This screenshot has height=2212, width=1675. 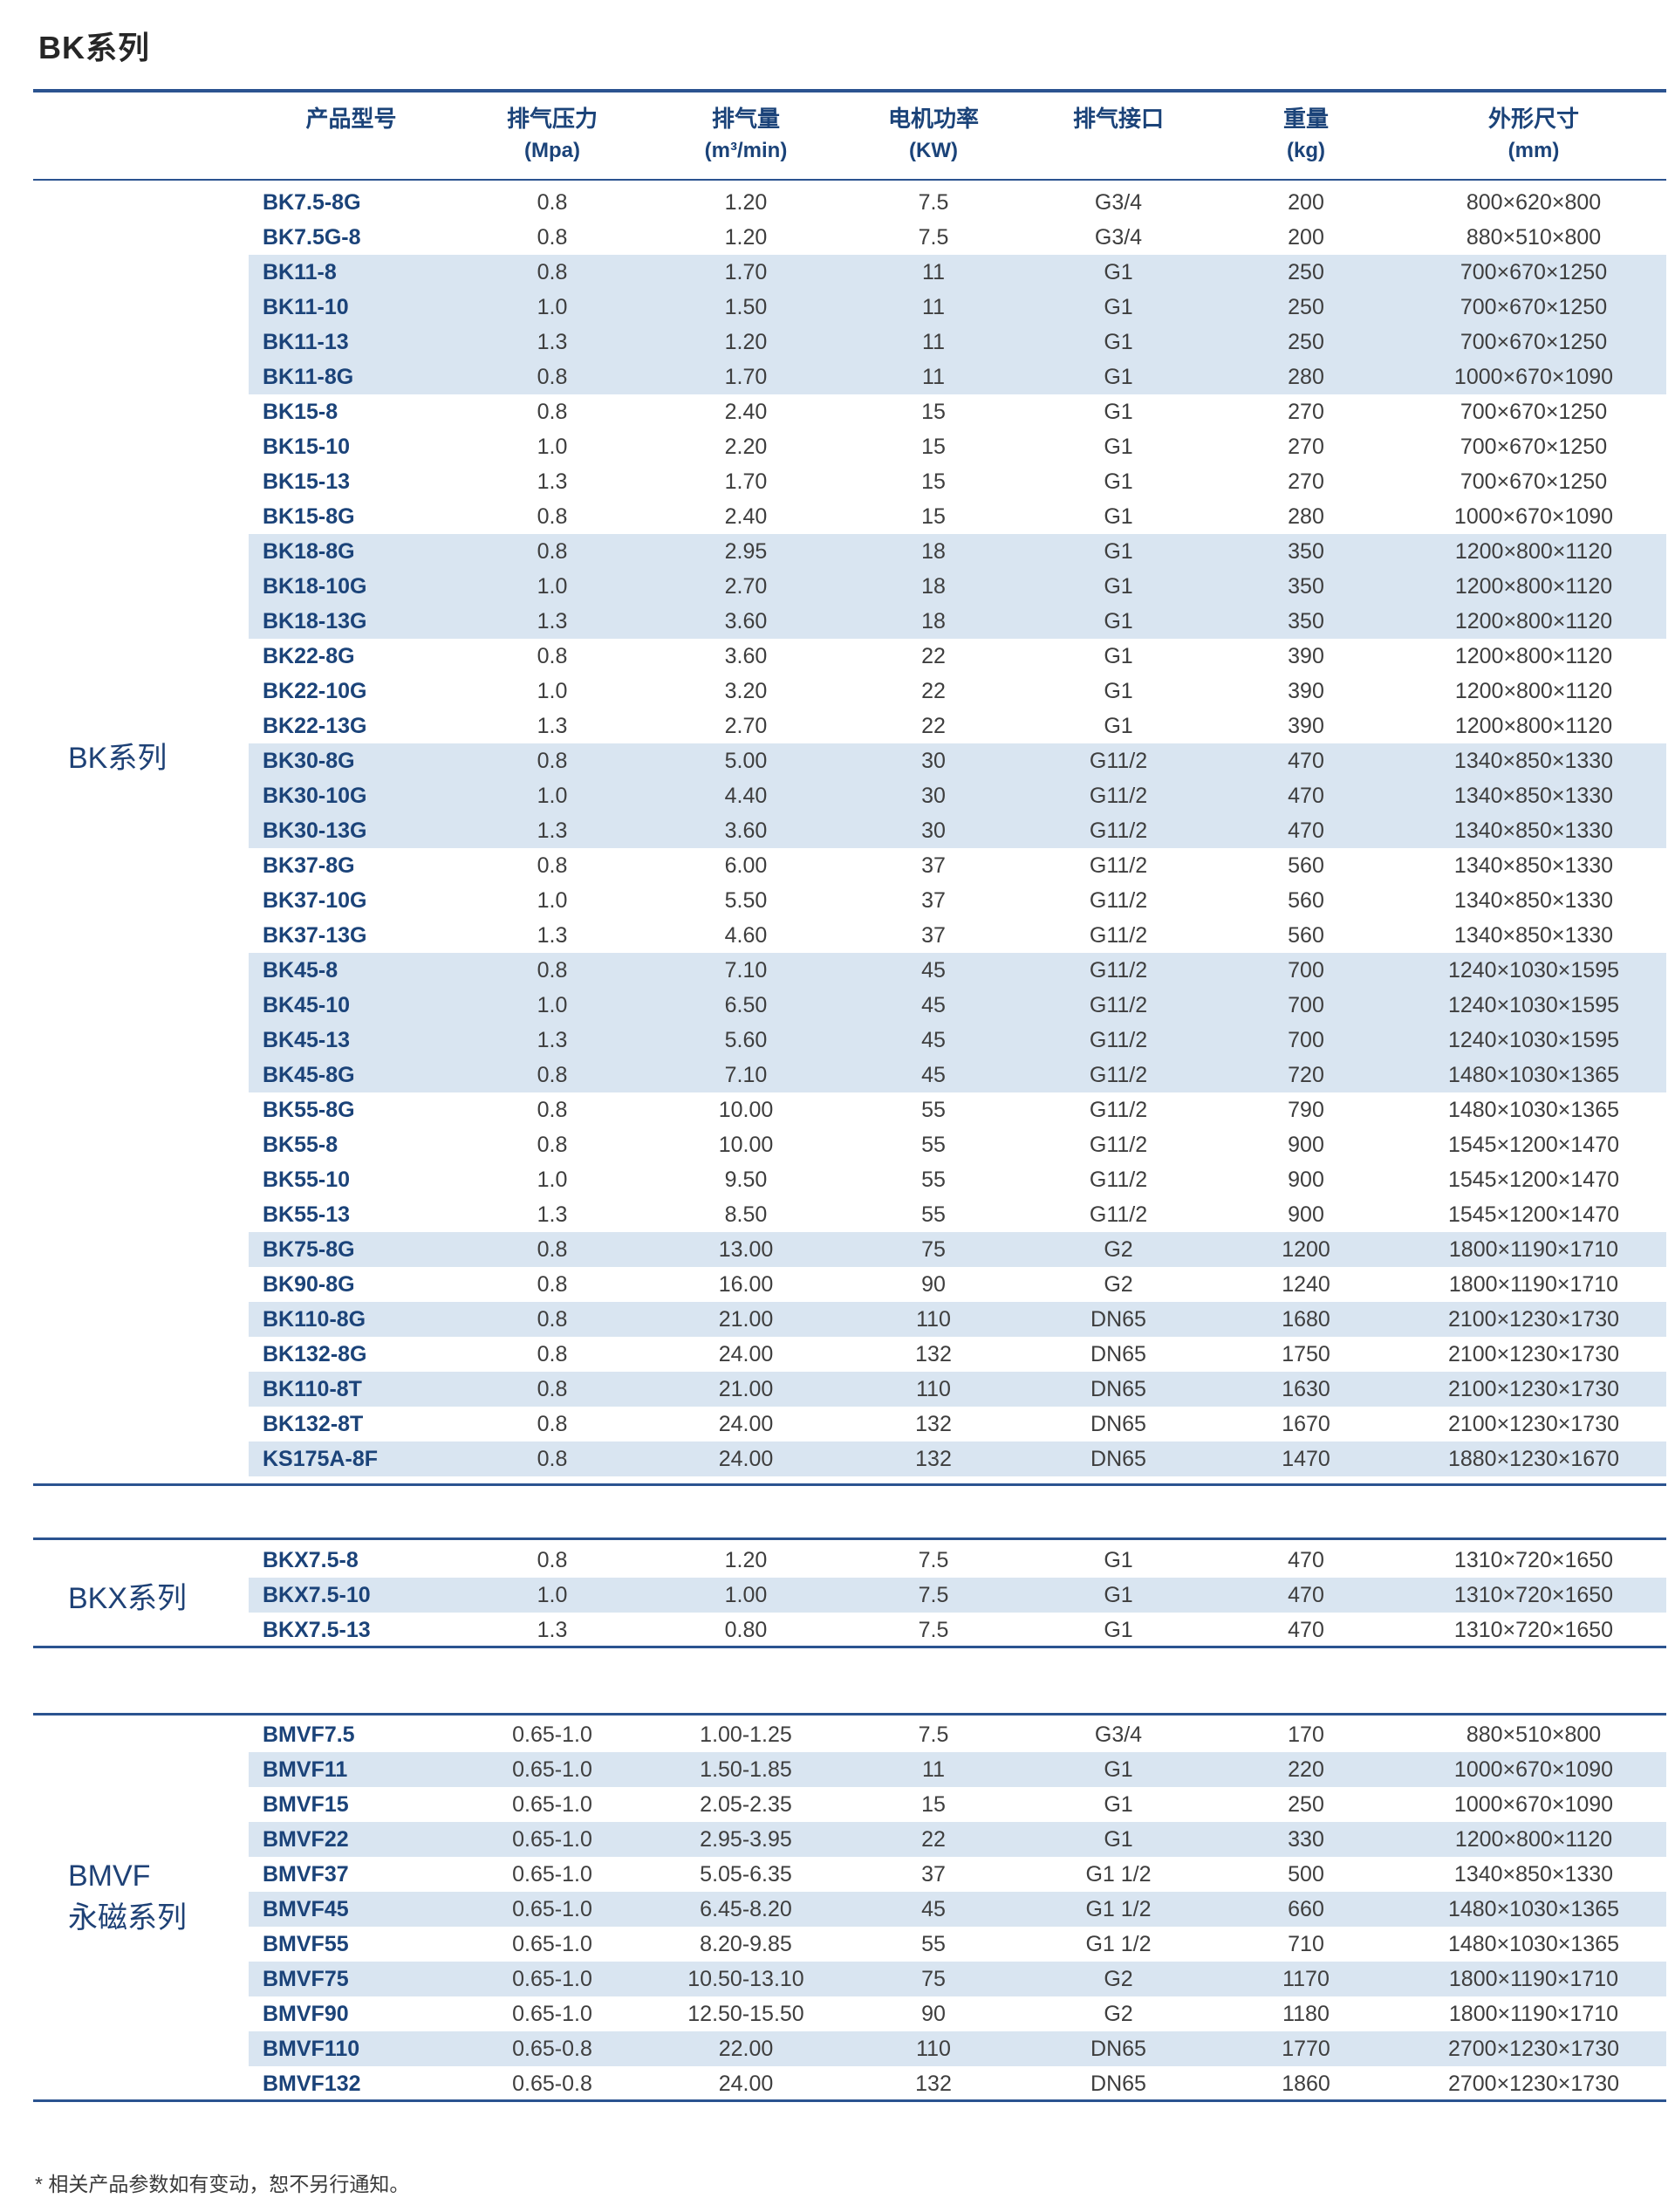 What do you see at coordinates (1306, 690) in the screenshot?
I see `cell-weight: 390` at bounding box center [1306, 690].